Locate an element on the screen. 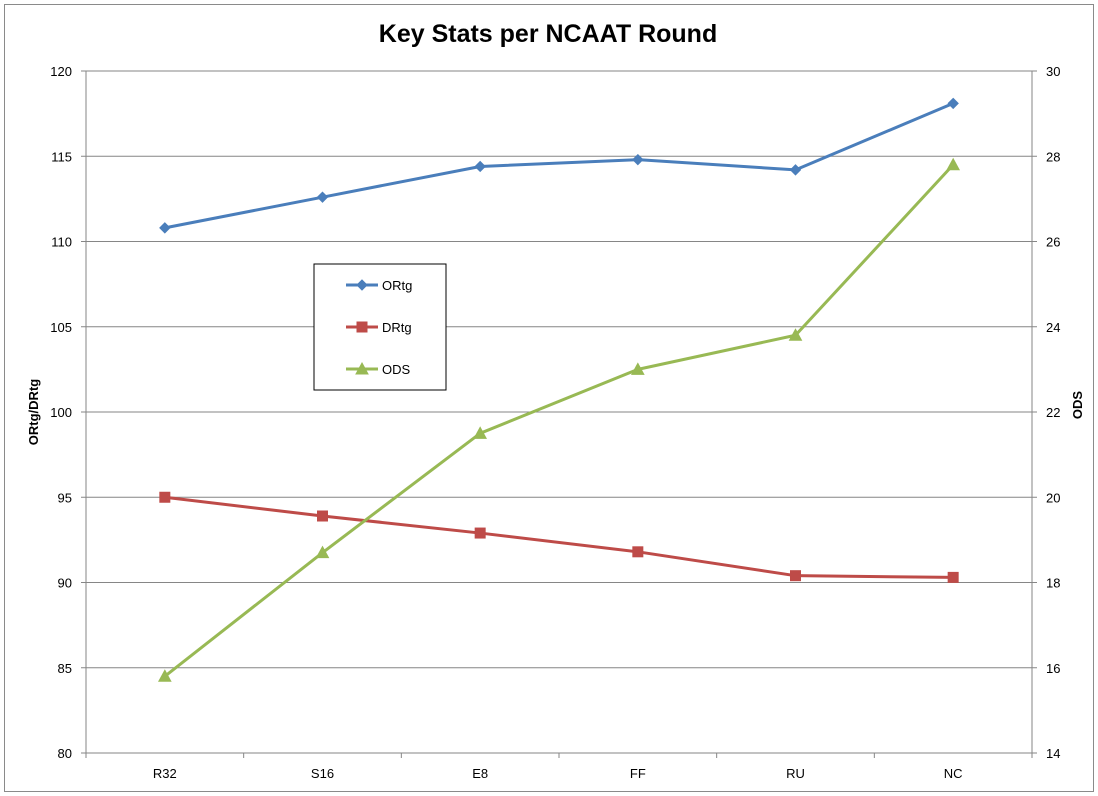 The image size is (1098, 796). left-tick-label: 100 is located at coordinates (61, 412).